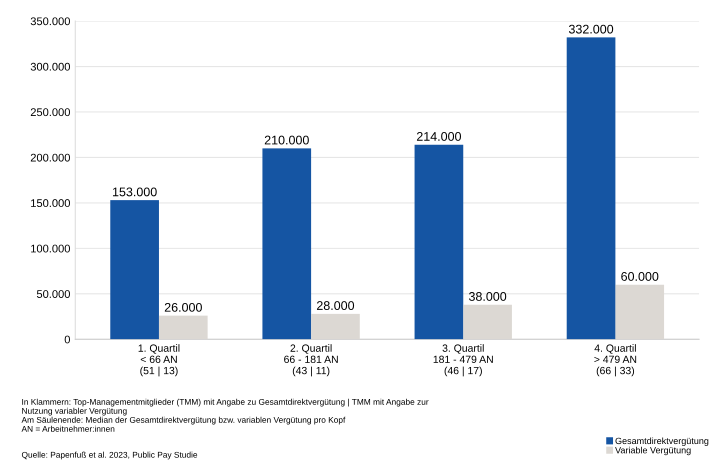 This screenshot has width=717, height=468. Describe the element at coordinates (591, 29) in the screenshot. I see `data-label: 332.000` at that location.